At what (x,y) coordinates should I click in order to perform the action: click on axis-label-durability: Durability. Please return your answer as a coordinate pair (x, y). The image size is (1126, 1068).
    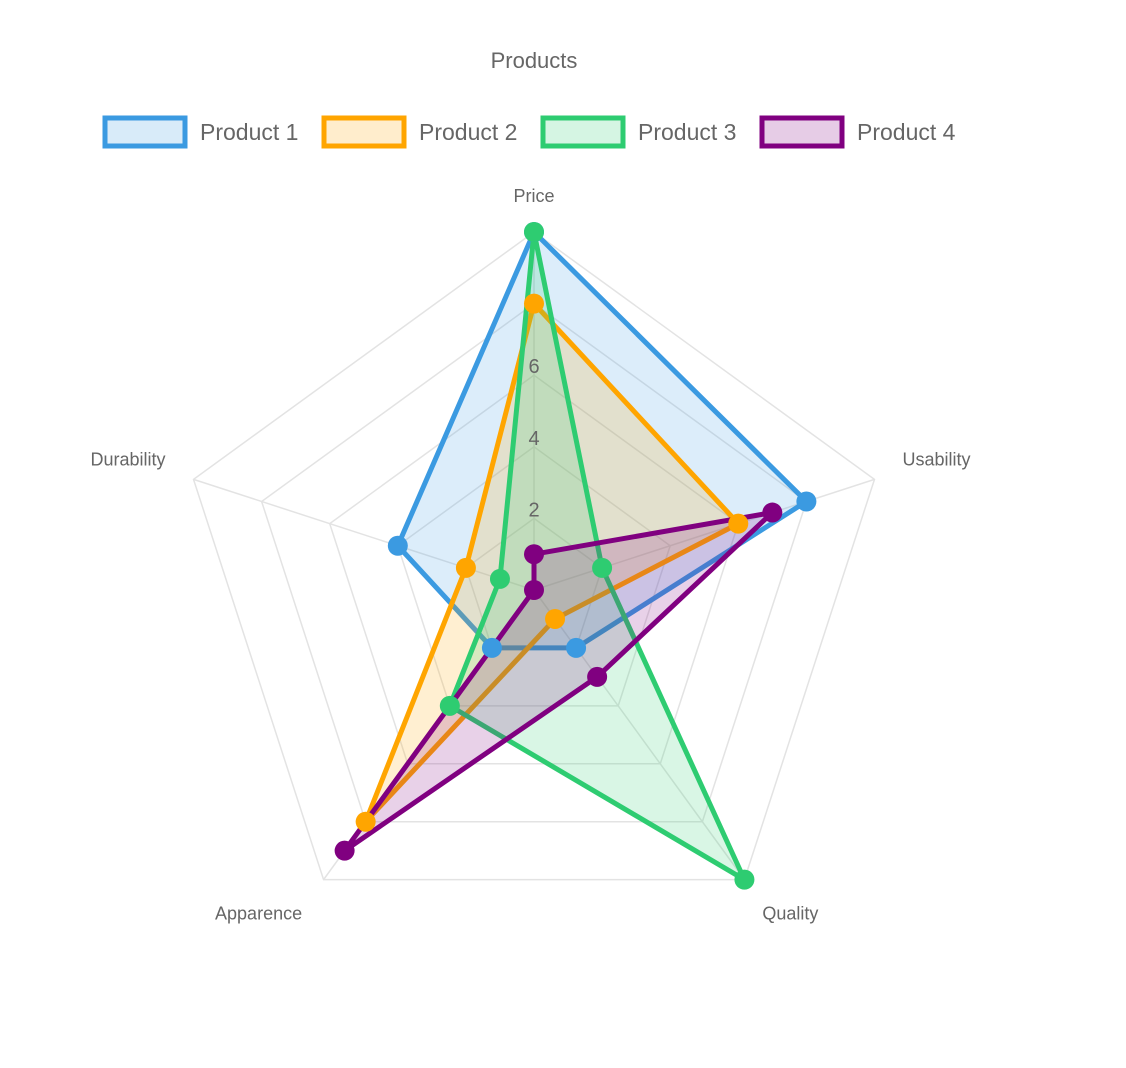
    Looking at the image, I should click on (127, 459).